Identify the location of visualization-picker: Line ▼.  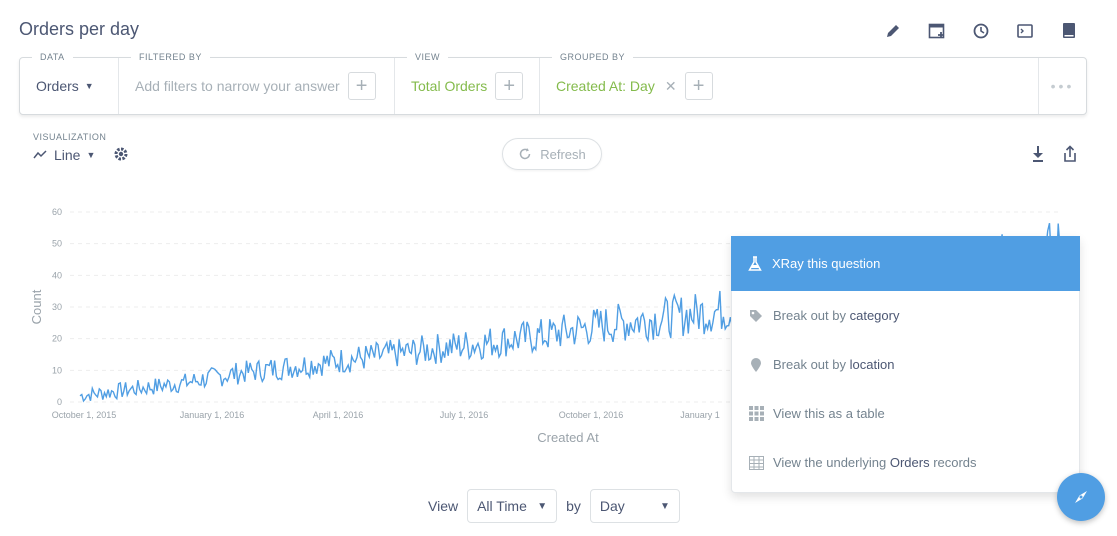
(64, 155).